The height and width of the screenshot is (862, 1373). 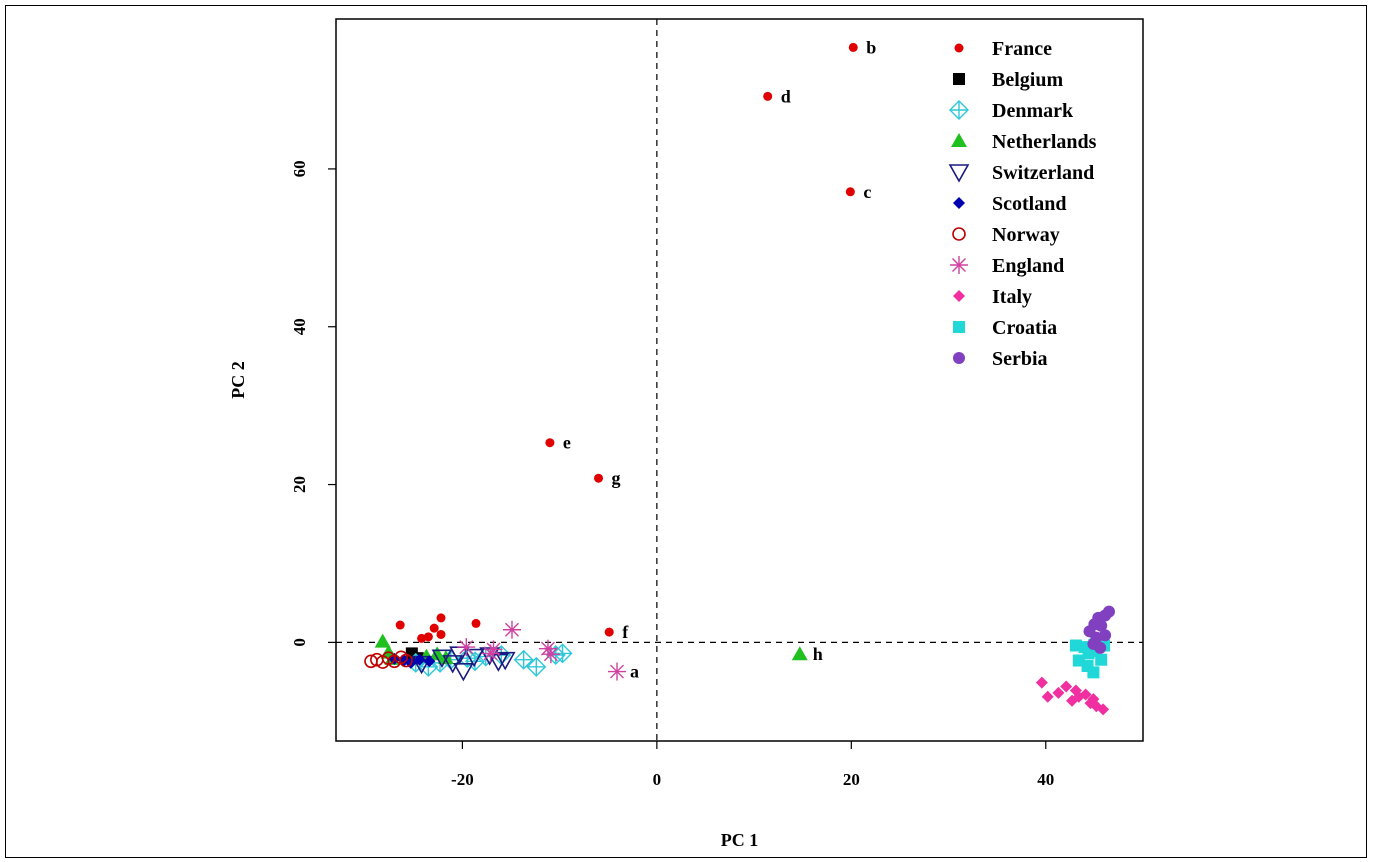 What do you see at coordinates (1024, 328) in the screenshot?
I see `legend-label: Croatia` at bounding box center [1024, 328].